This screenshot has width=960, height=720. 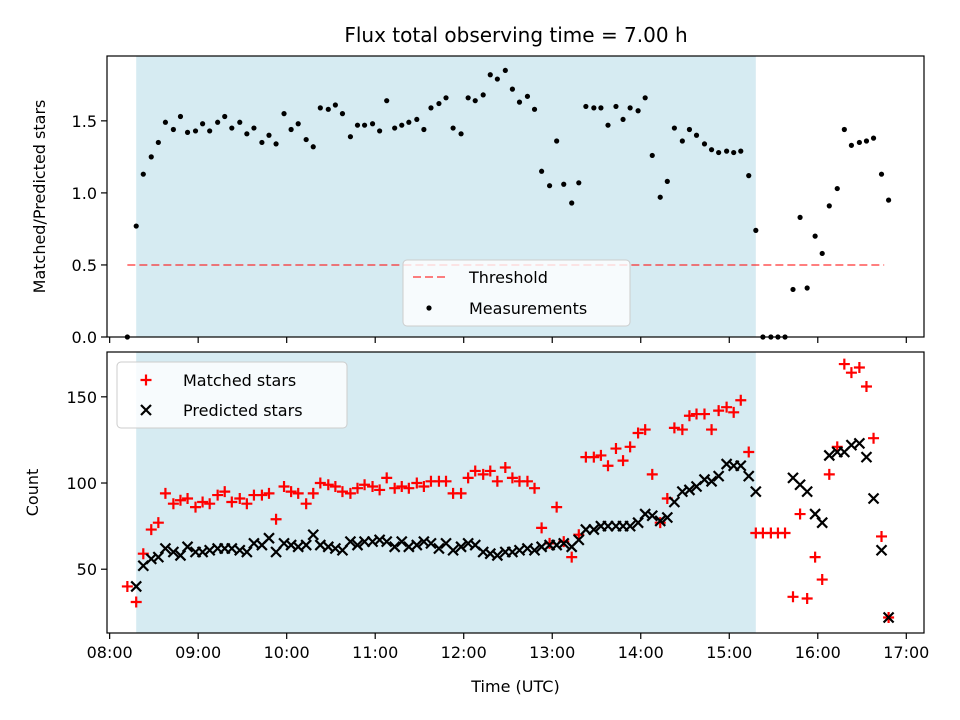 I want to click on y-axis-label: Count, so click(x=32, y=493).